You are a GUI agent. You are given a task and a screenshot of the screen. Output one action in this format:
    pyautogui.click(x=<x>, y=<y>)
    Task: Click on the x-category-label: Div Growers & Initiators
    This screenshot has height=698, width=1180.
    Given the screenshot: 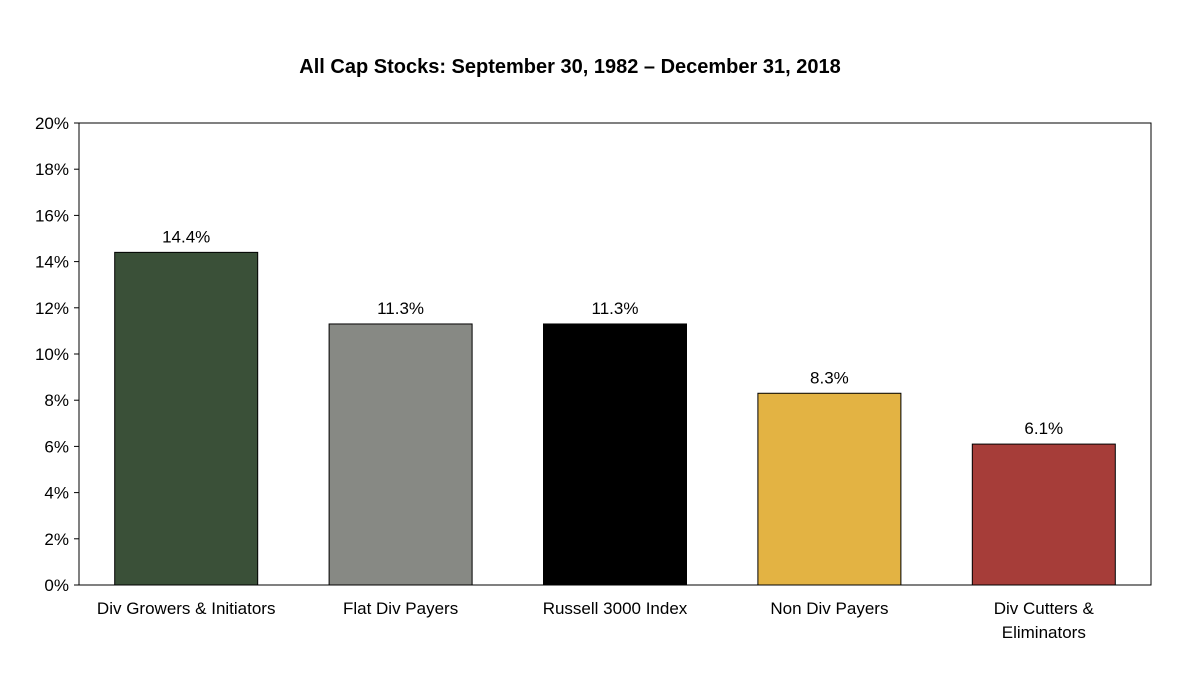 What is the action you would take?
    pyautogui.click(x=186, y=608)
    